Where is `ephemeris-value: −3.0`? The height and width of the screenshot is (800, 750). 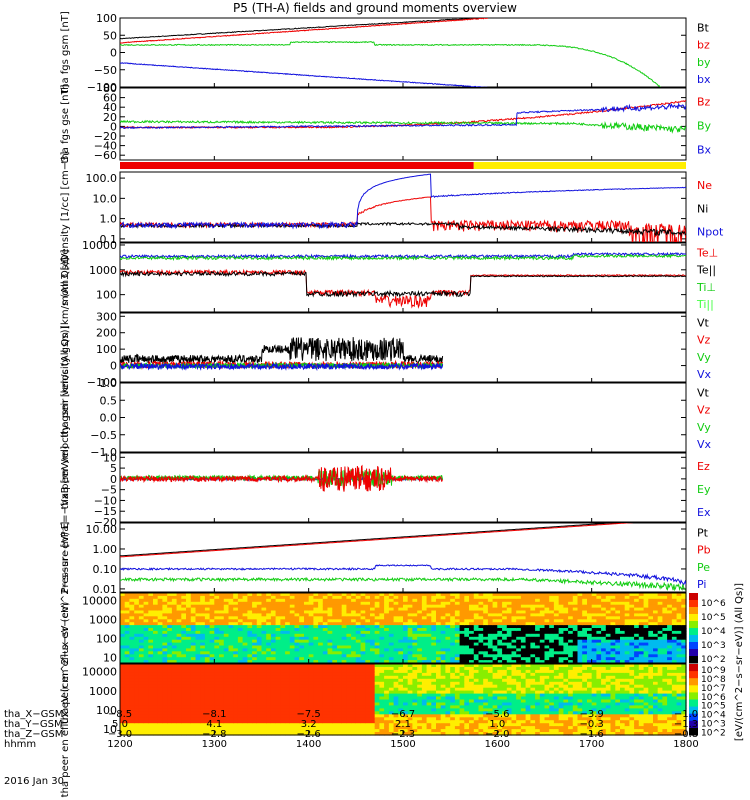
ephemeris-value: −3.0 is located at coordinates (120, 734).